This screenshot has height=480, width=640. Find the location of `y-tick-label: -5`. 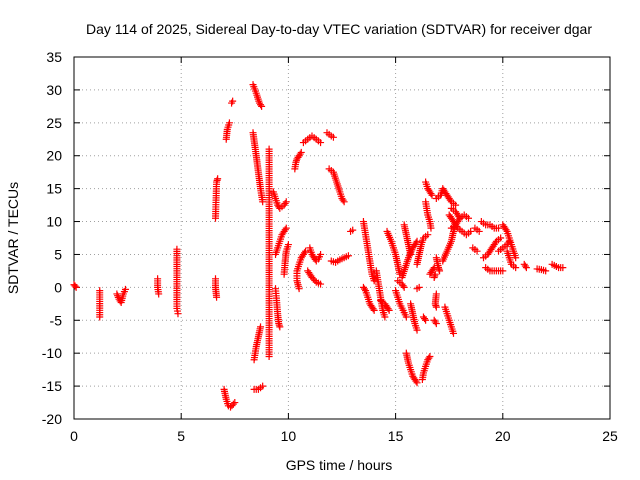

y-tick-label: -5 is located at coordinates (56, 320).